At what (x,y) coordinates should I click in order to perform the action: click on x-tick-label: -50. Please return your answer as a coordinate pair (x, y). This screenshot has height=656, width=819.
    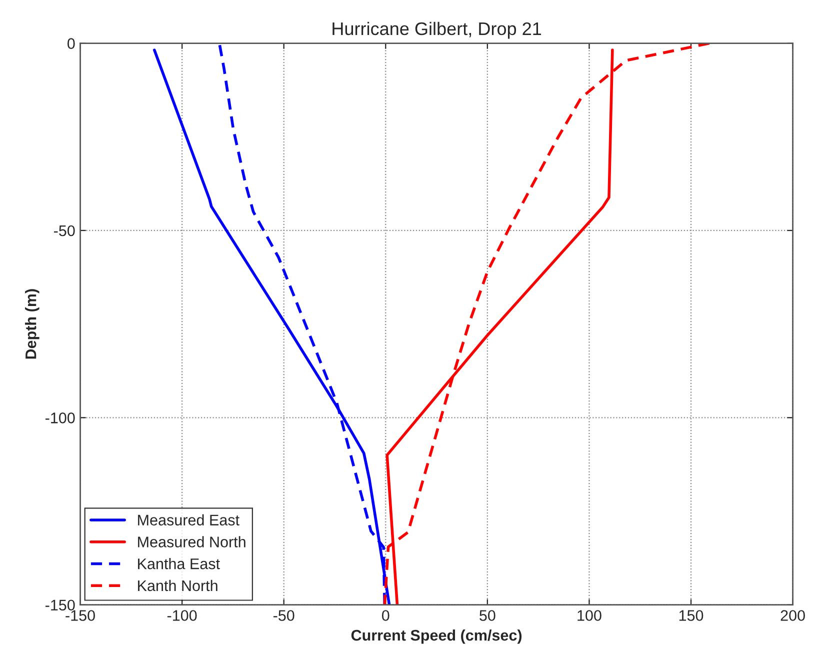
    Looking at the image, I should click on (283, 615).